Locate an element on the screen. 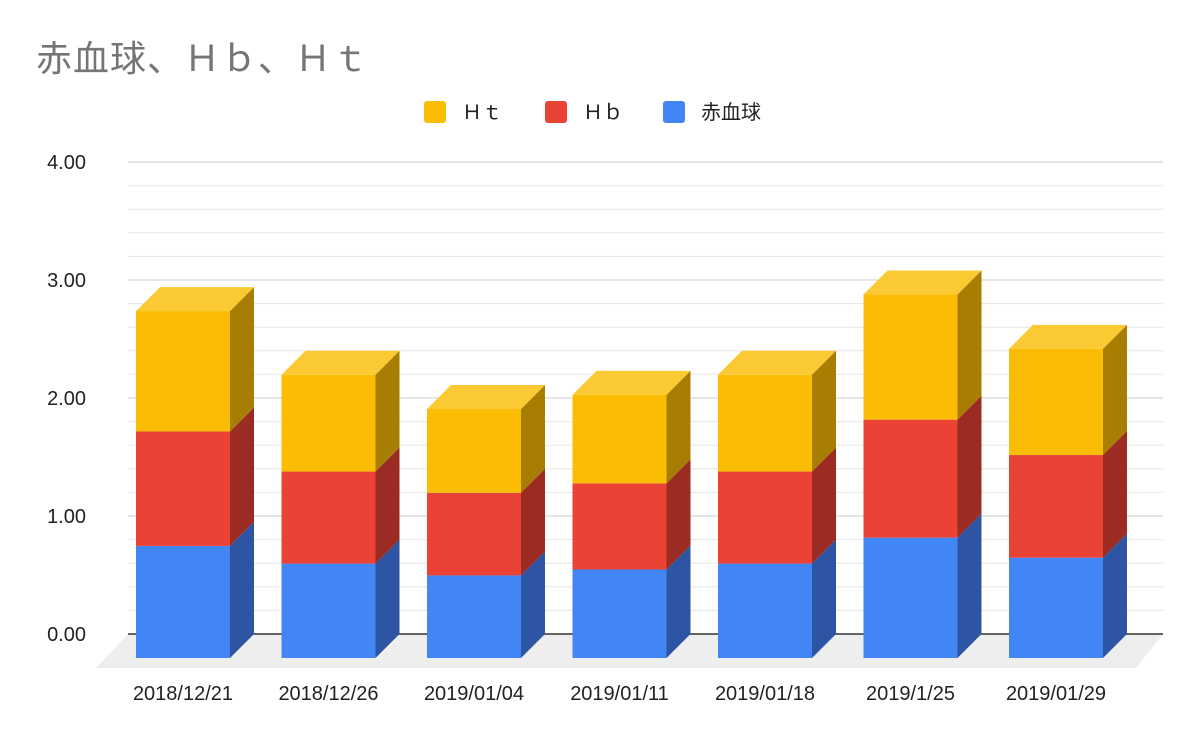 Image resolution: width=1200 pixels, height=742 pixels. y-tick-label: 2.00 is located at coordinates (66, 399).